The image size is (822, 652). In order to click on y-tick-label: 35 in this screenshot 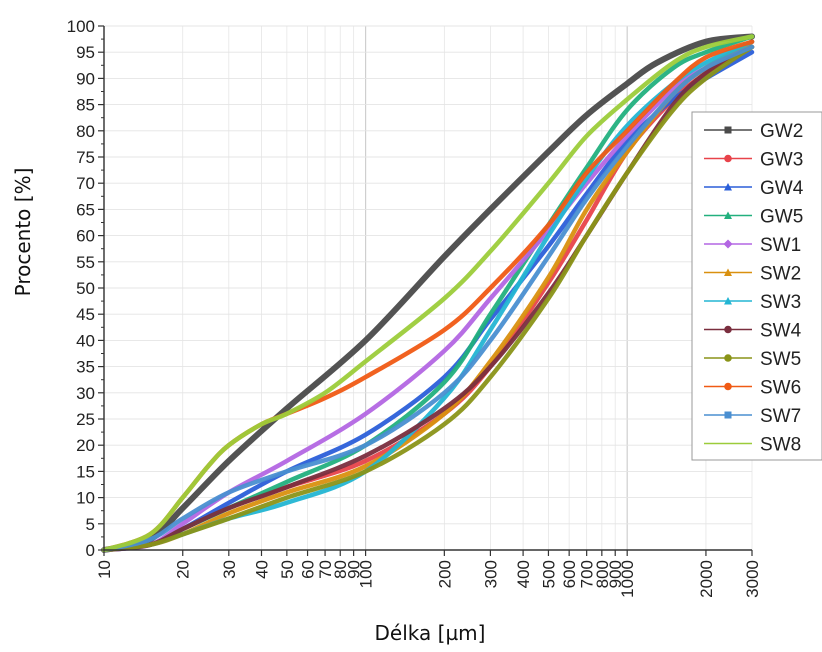, I will do `click(85, 367)`.